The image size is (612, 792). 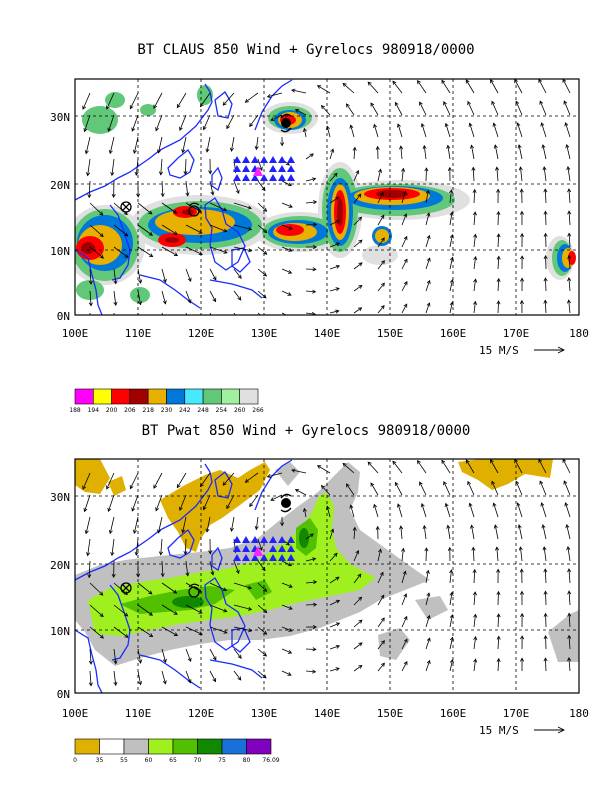 What do you see at coordinates (148, 410) in the screenshot?
I see `top-colorbar-label: 218` at bounding box center [148, 410].